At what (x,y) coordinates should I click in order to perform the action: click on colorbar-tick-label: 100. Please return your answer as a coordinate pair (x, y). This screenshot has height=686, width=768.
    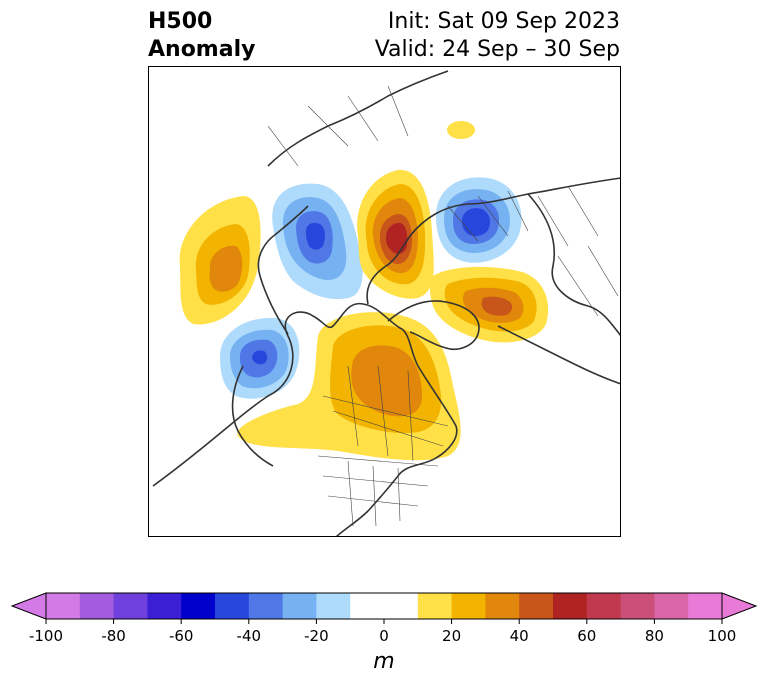
    Looking at the image, I should click on (722, 636).